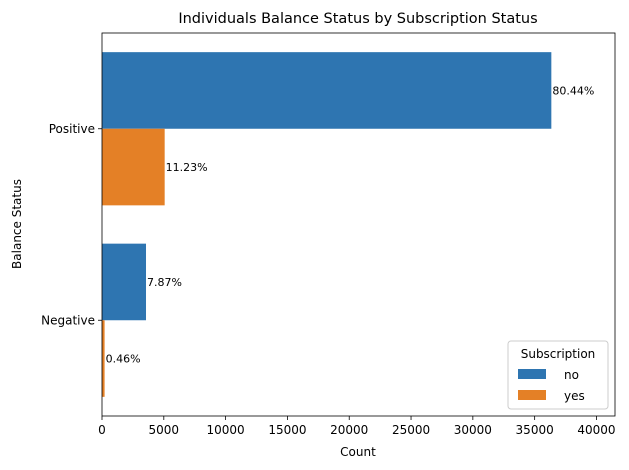 The width and height of the screenshot is (629, 470). What do you see at coordinates (123, 359) in the screenshot?
I see `data-label-negative-yes: 0.46%` at bounding box center [123, 359].